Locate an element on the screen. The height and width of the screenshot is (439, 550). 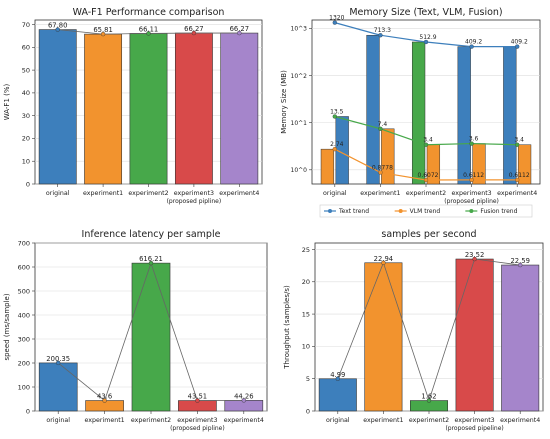
data-label: 43.6 is located at coordinates (104, 397).